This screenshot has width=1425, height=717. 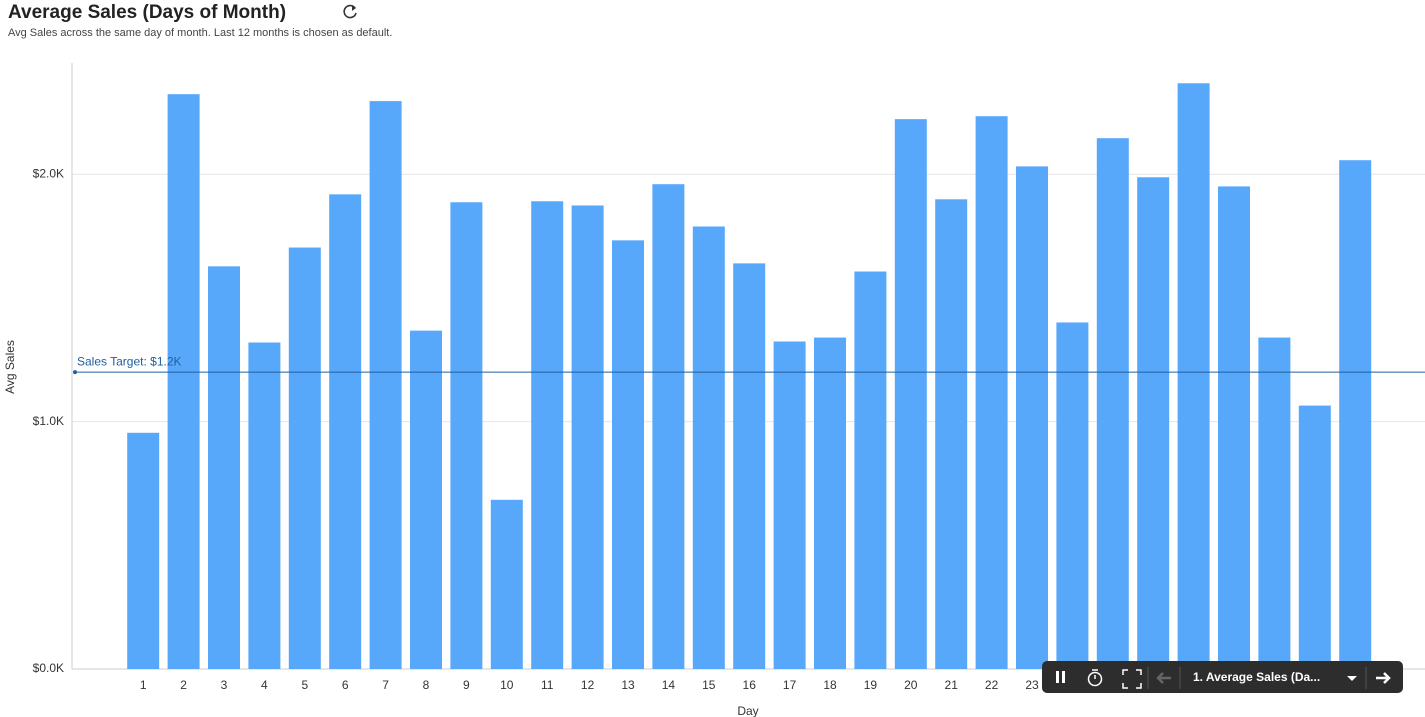 I want to click on x-tick-label: 7, so click(x=385, y=685).